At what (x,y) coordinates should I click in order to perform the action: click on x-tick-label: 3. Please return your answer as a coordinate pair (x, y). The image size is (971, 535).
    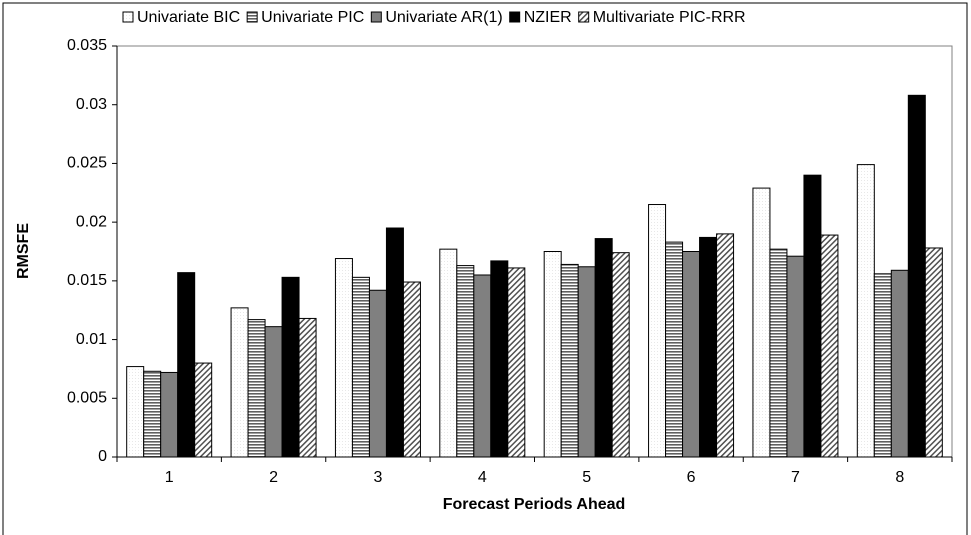
    Looking at the image, I should click on (377, 477).